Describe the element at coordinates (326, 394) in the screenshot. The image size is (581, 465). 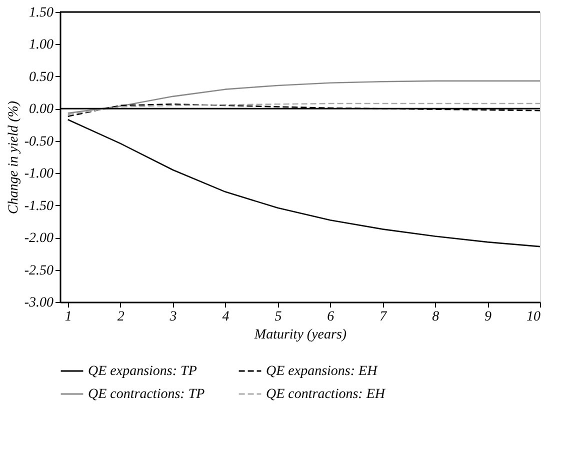
I see `legend-label: QE contractions: EH` at that location.